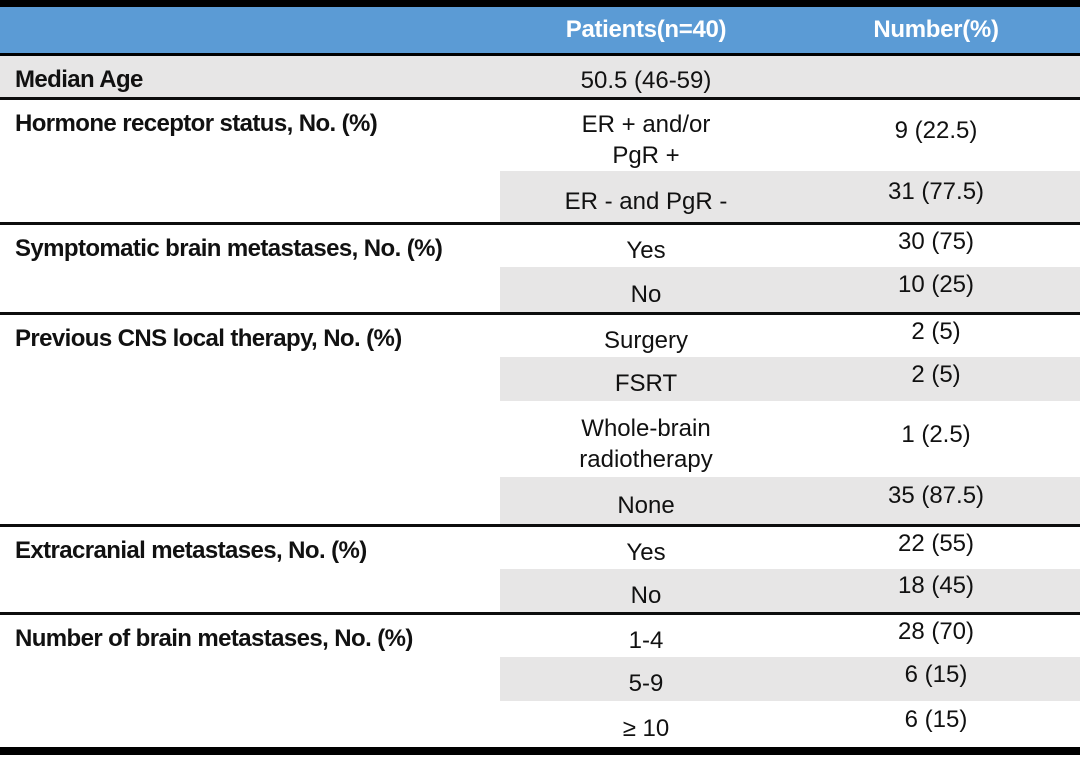  Describe the element at coordinates (646, 334) in the screenshot. I see `category-cell: Surgery` at that location.